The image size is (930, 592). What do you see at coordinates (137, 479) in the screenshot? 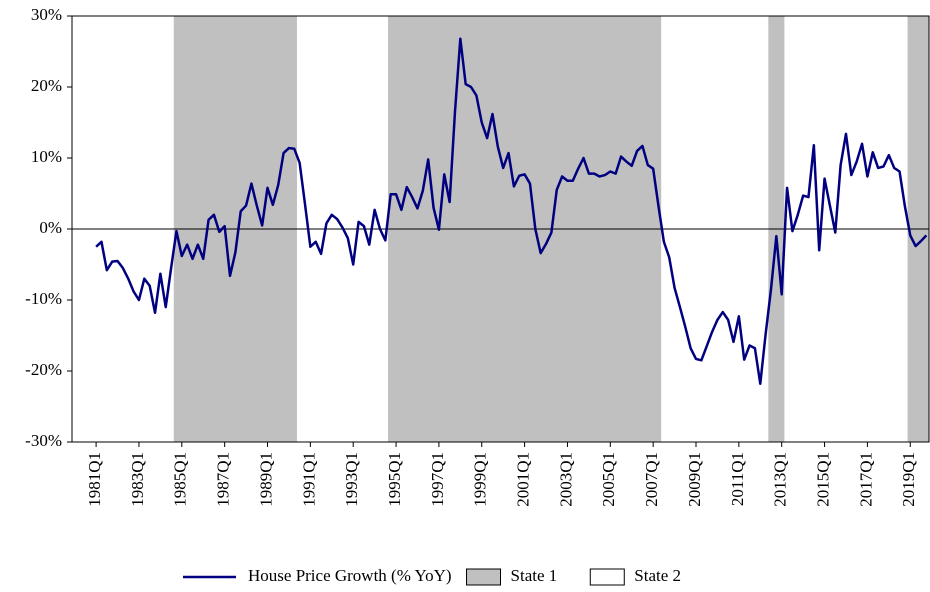
I see `x-tick-label: 1983Q1` at bounding box center [137, 479].